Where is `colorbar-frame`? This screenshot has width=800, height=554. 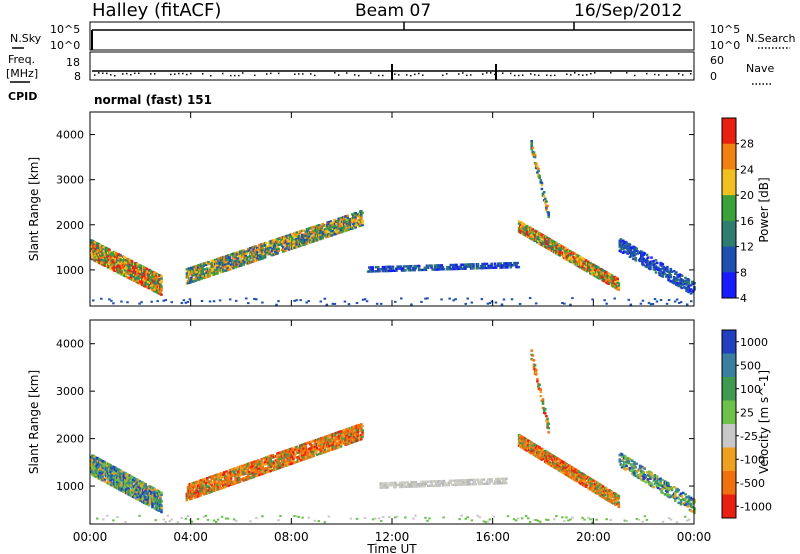 colorbar-frame is located at coordinates (729, 208).